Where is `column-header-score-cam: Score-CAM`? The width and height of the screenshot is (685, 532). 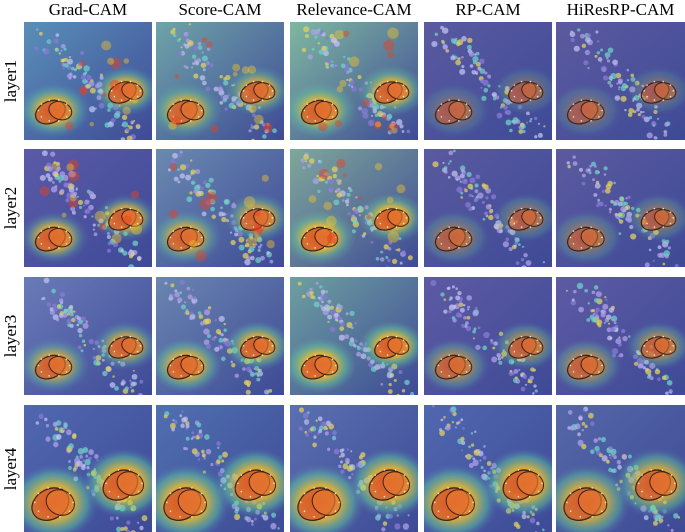
column-header-score-cam: Score-CAM is located at coordinates (220, 9).